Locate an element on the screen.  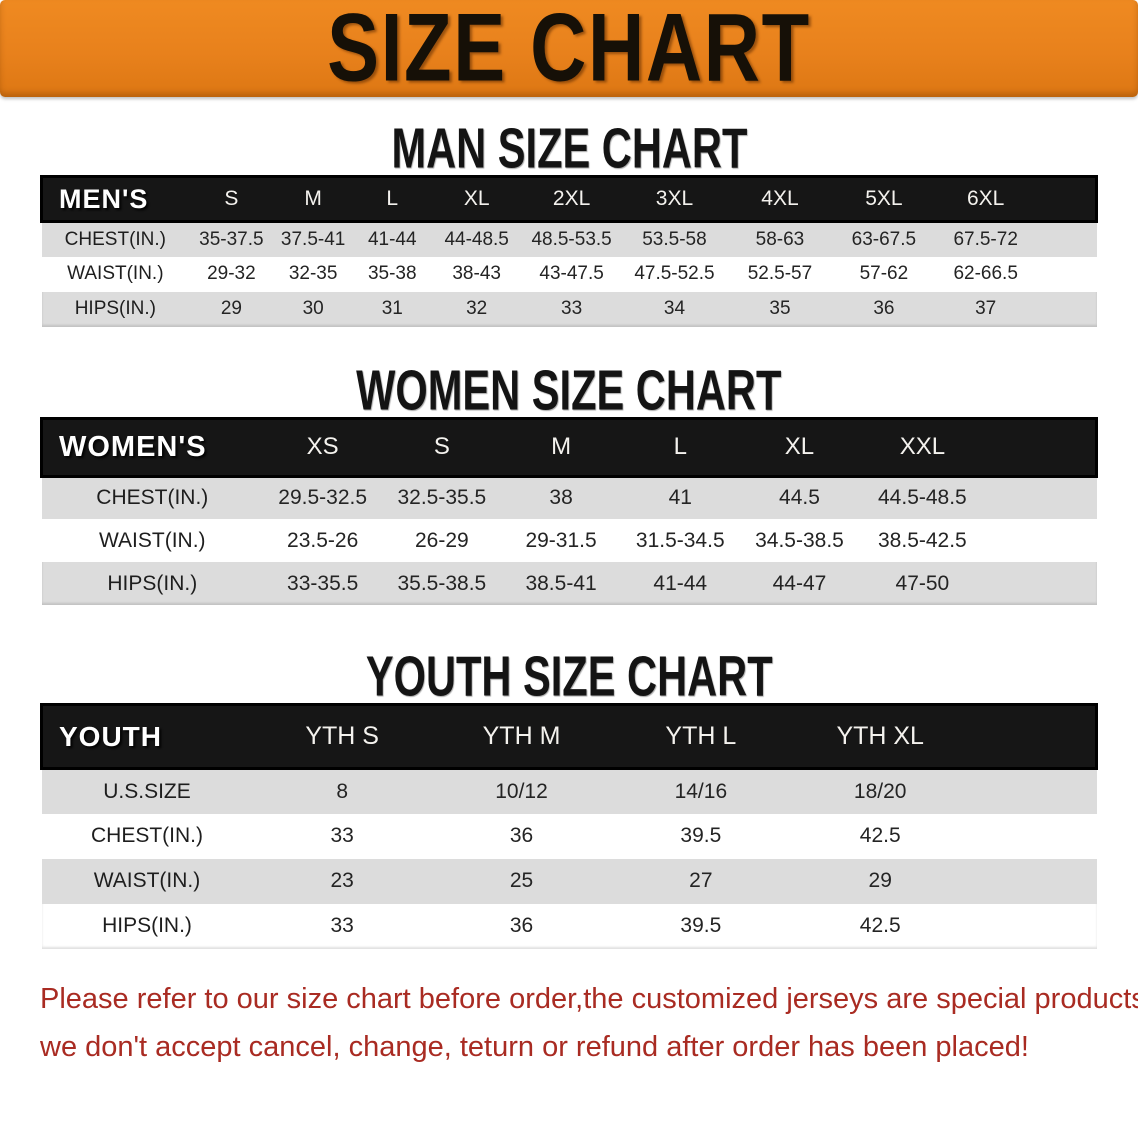
value-cell: 41-44 is located at coordinates (392, 239).